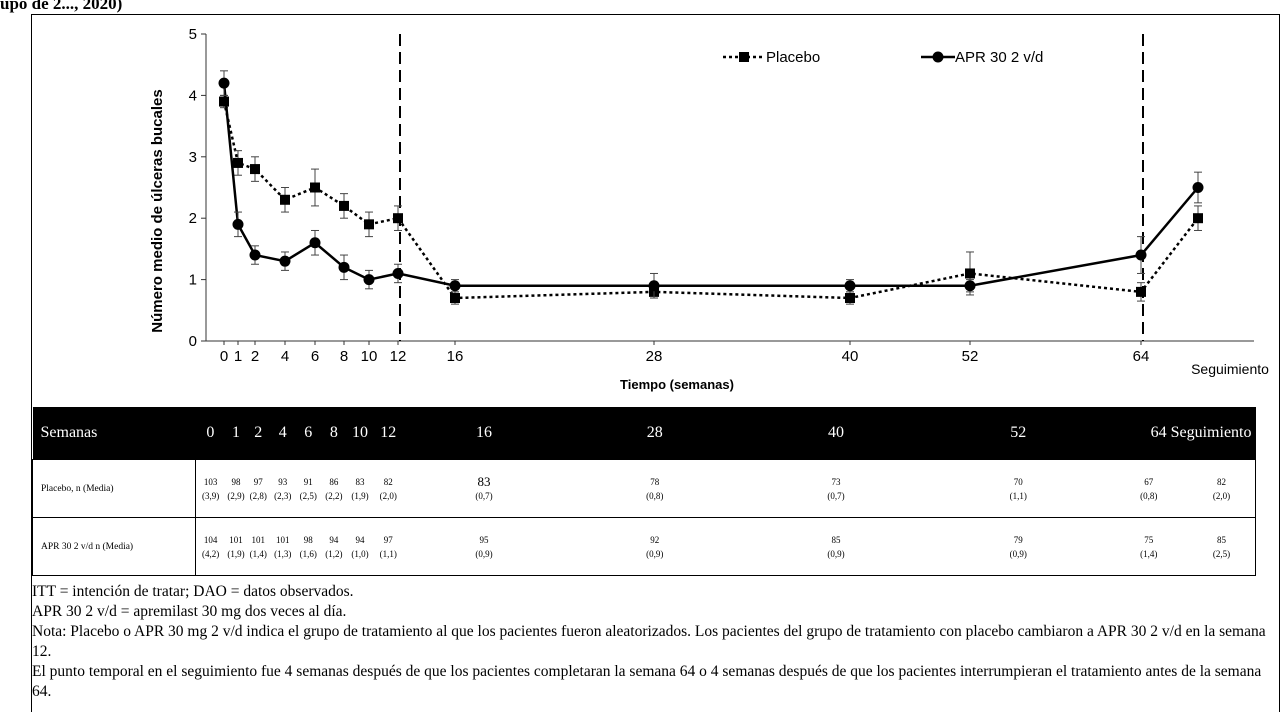 The height and width of the screenshot is (712, 1282). What do you see at coordinates (655, 546) in the screenshot?
I see `table-cell: 92 (0,9)` at bounding box center [655, 546].